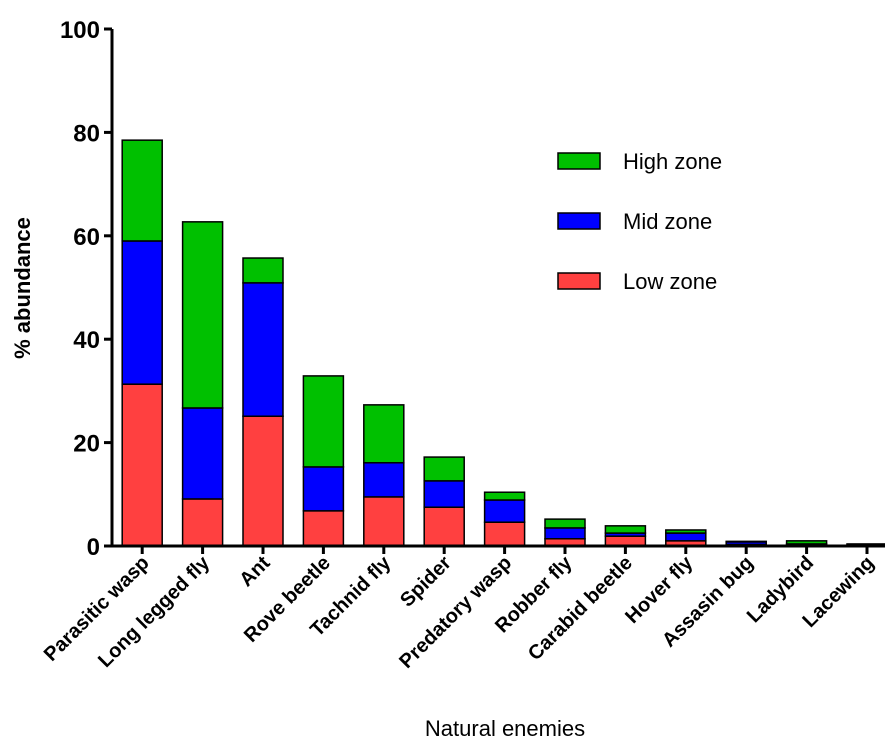 The image size is (885, 747). I want to click on y-tick-label: 100, so click(80, 30).